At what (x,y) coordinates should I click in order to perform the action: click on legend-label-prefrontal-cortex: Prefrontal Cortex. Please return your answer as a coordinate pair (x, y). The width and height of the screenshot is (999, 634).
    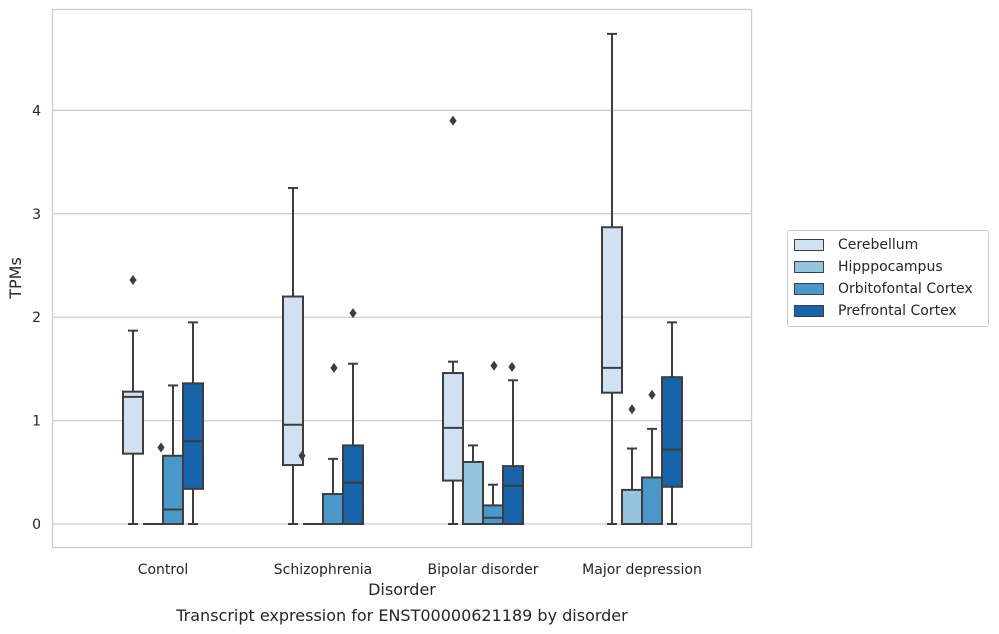
    Looking at the image, I should click on (897, 311).